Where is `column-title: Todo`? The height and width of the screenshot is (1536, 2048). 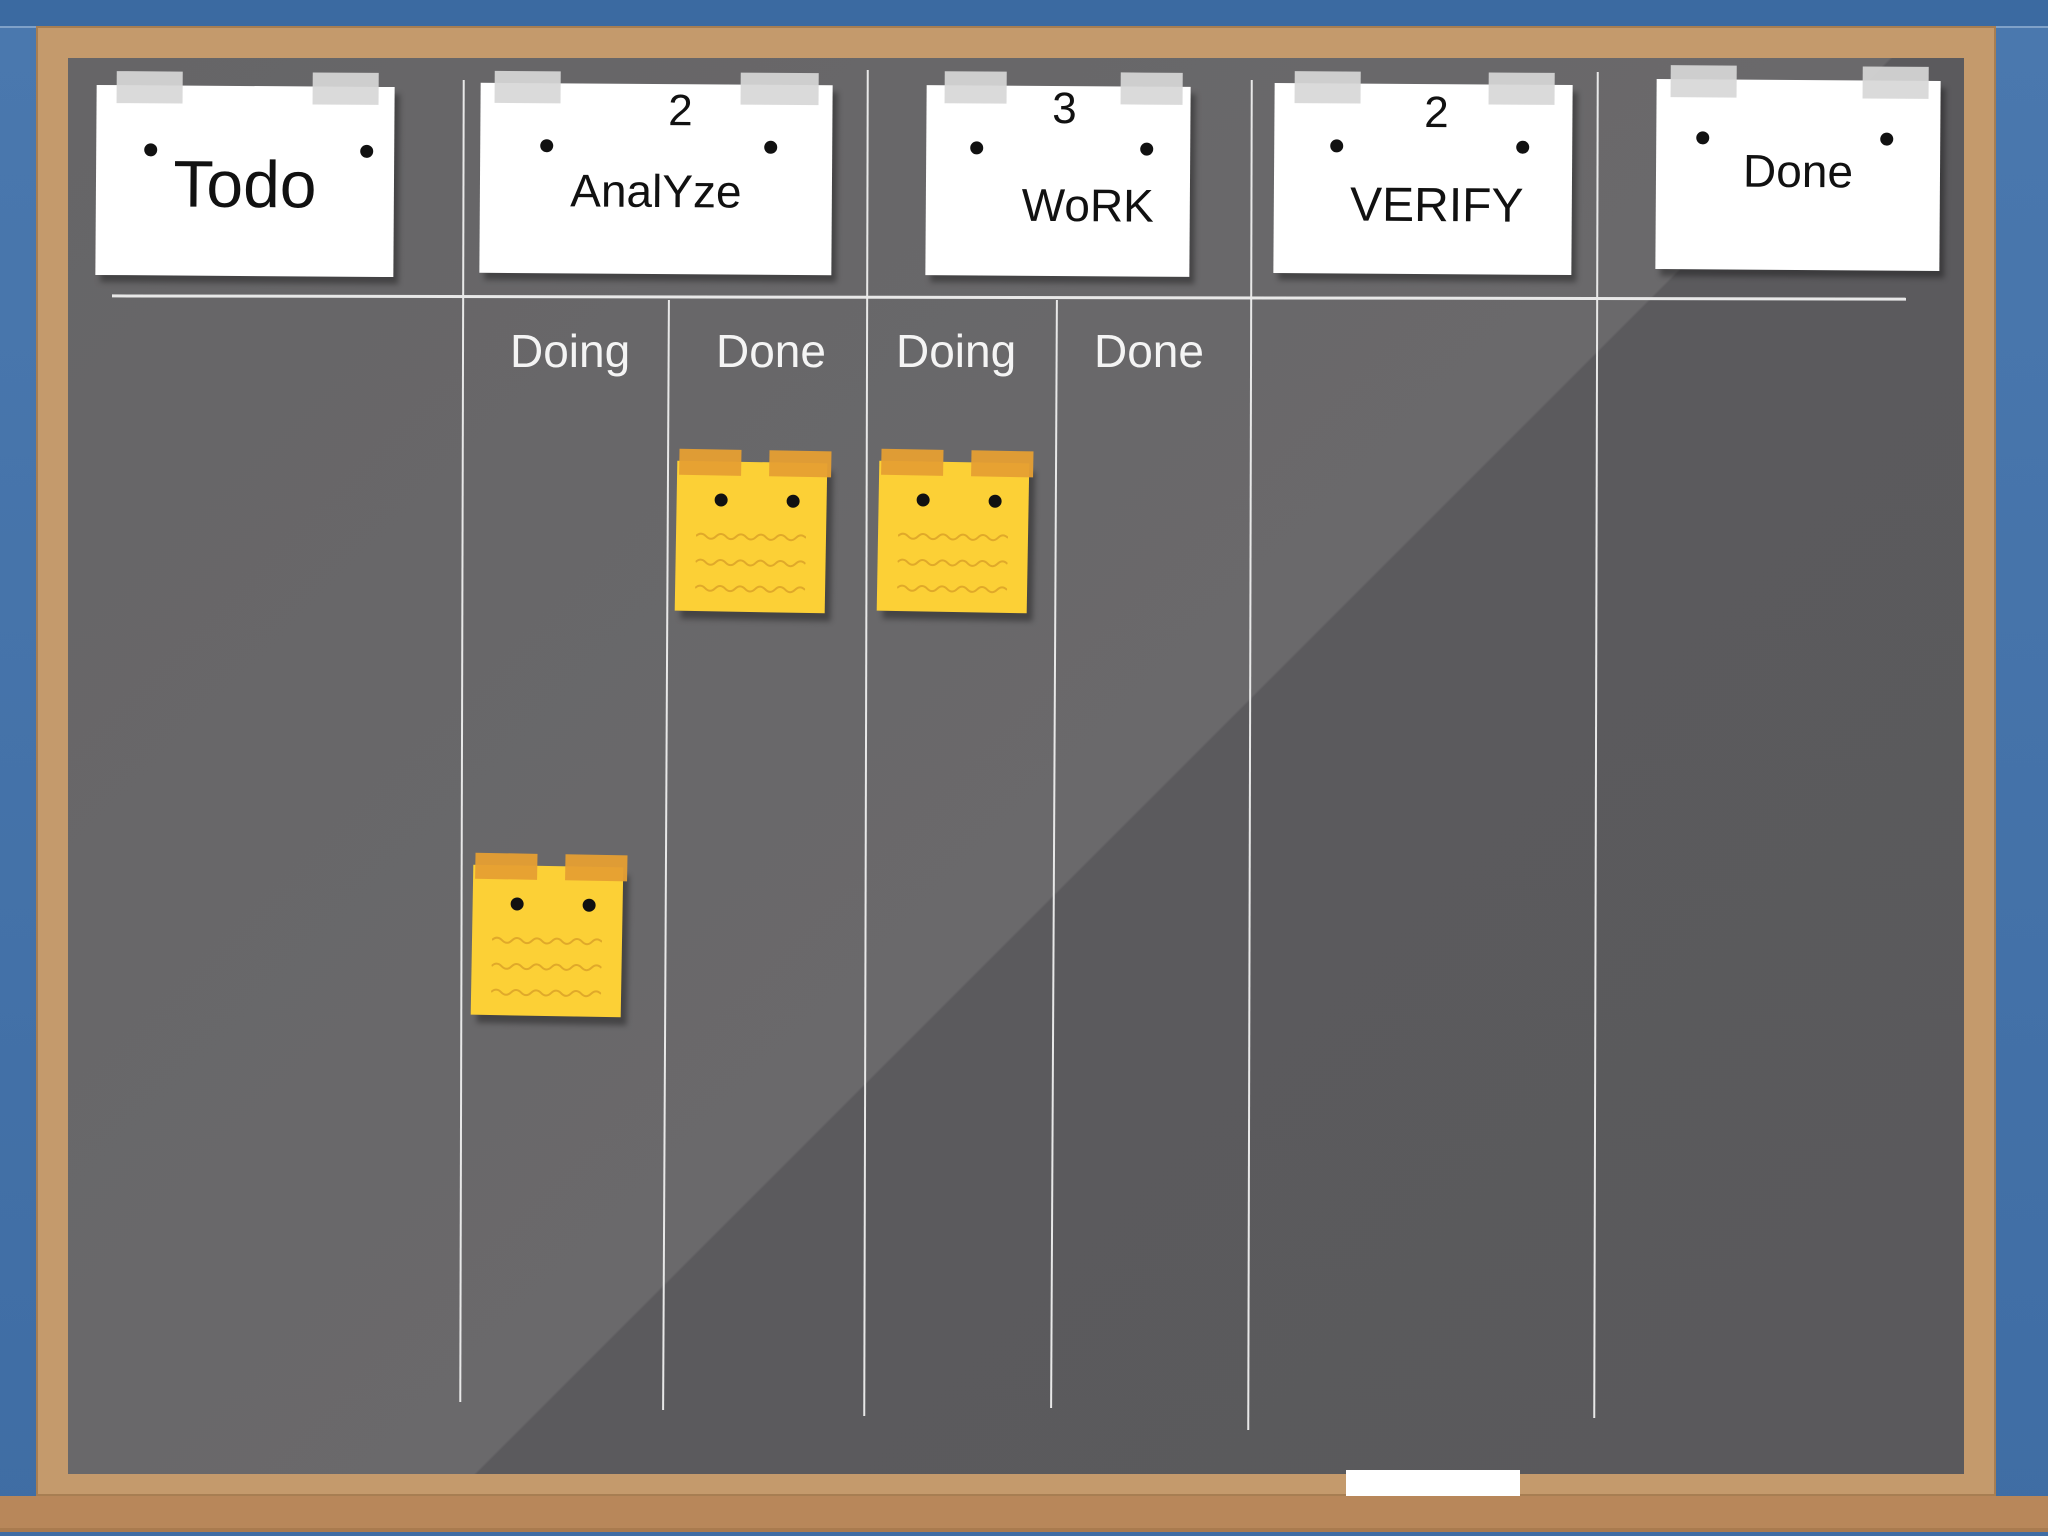 column-title: Todo is located at coordinates (245, 184).